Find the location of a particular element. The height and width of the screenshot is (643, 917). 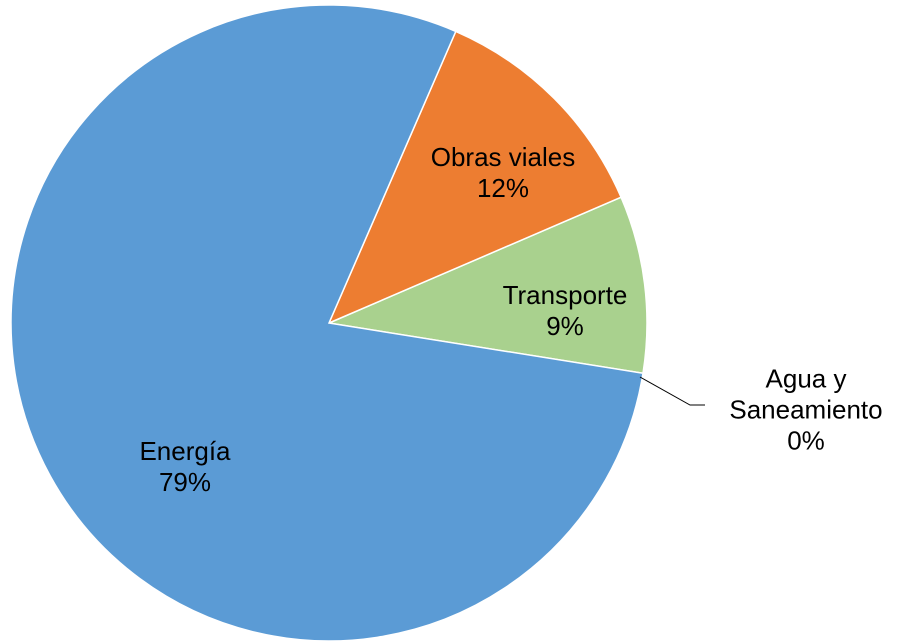

data-label: Obras viales 12% is located at coordinates (503, 173).